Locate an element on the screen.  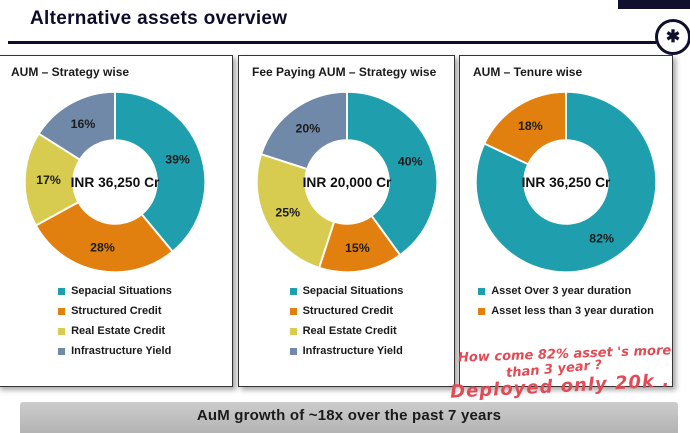
donut-chart: 40% 15% 25% 20% INR 20,000 Cr is located at coordinates (346, 182).